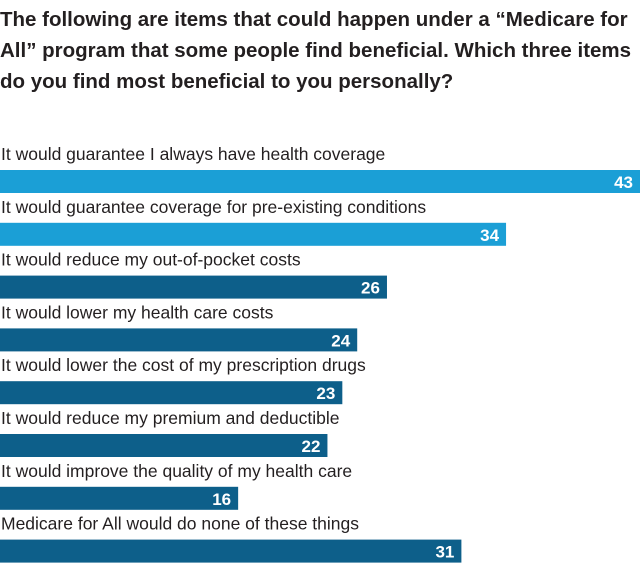  I want to click on category-label-it-would-lower-my-health-care-costs: It would lower my health care costs, so click(137, 312).